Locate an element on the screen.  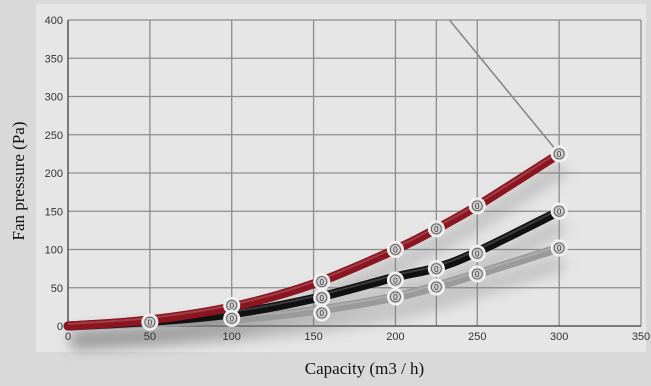
y-tick-label: 0 is located at coordinates (60, 327).